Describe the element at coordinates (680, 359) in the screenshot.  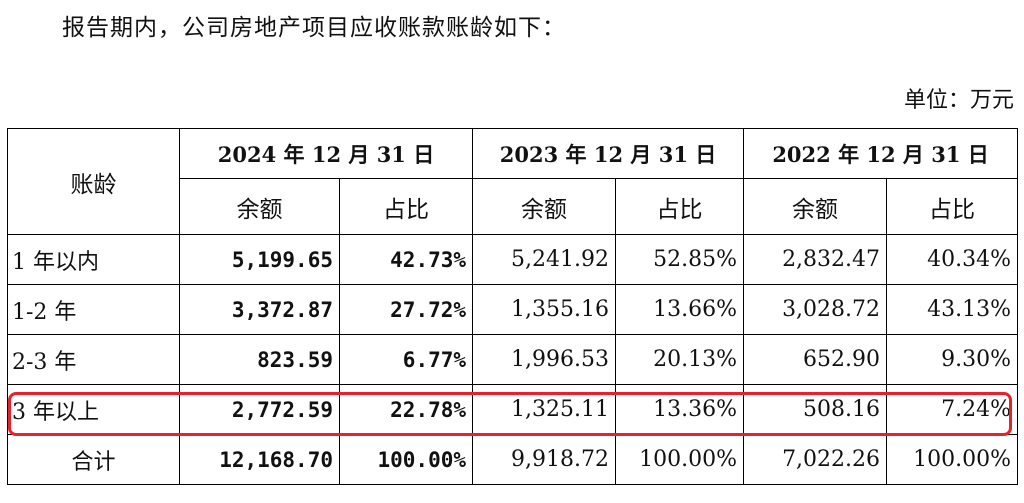
I see `cell-ratio-2023: 20.13%` at that location.